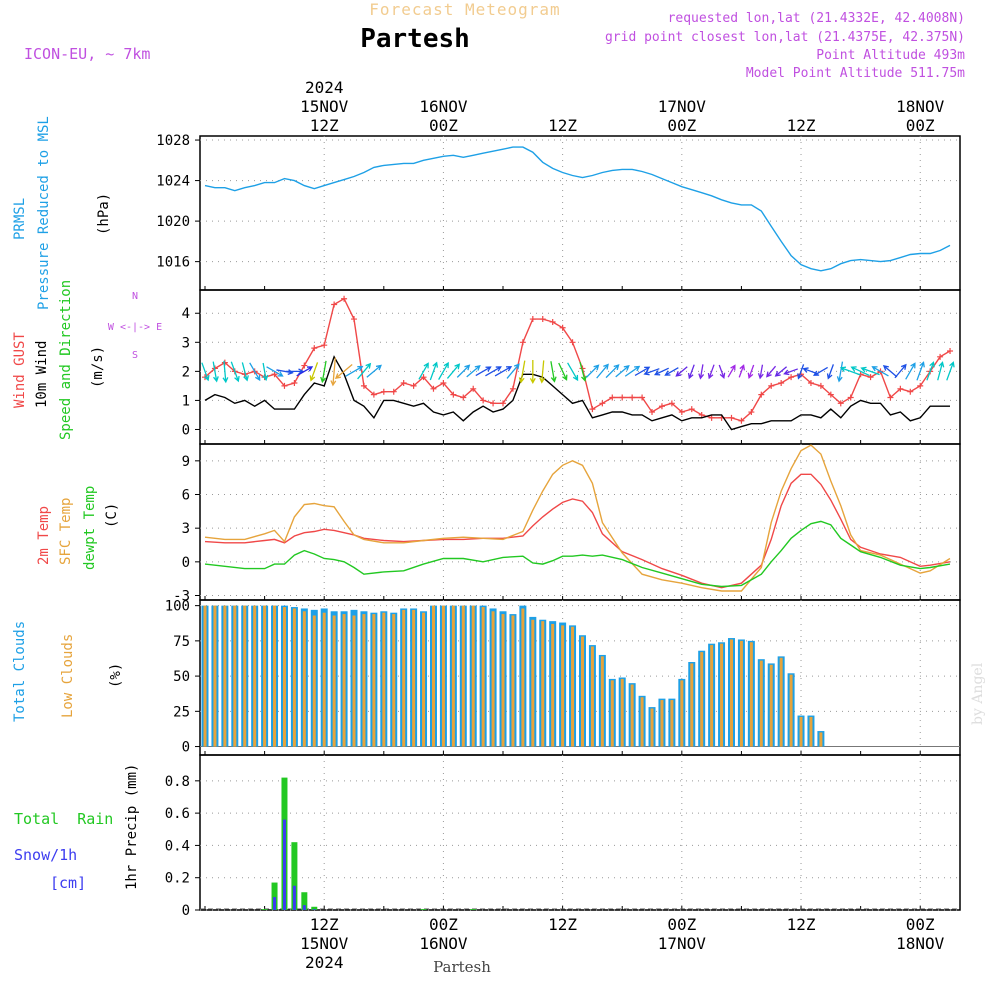 The height and width of the screenshot is (1000, 1000). Describe the element at coordinates (20, 219) in the screenshot. I see `prmsl-label: PRMSL` at that location.